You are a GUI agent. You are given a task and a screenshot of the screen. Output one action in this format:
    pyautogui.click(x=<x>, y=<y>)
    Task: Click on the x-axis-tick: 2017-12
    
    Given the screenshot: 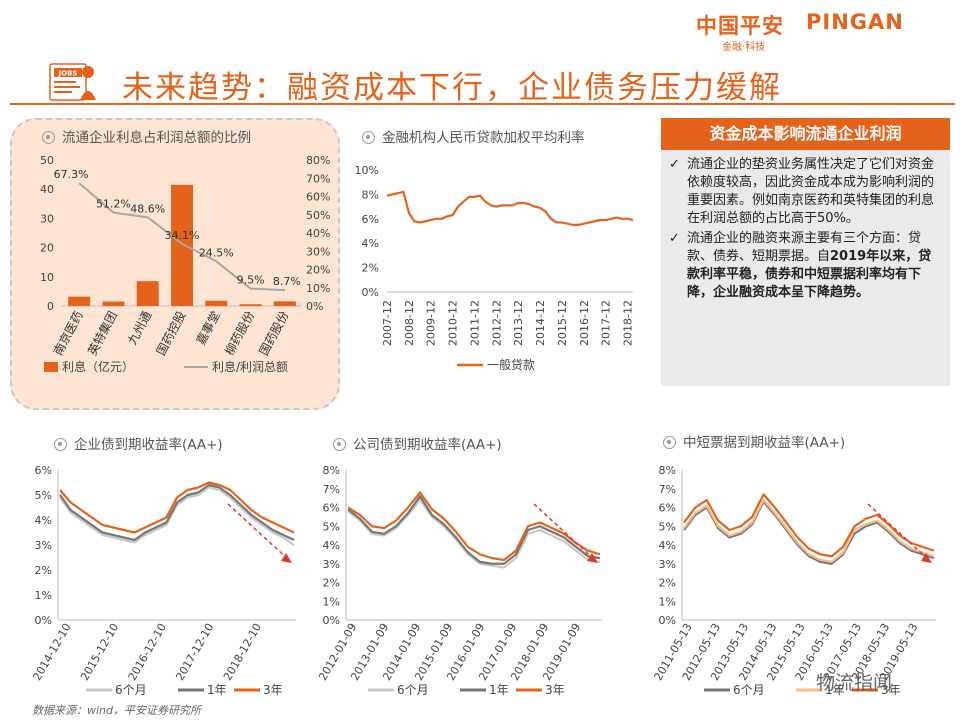 What is the action you would take?
    pyautogui.click(x=606, y=323)
    